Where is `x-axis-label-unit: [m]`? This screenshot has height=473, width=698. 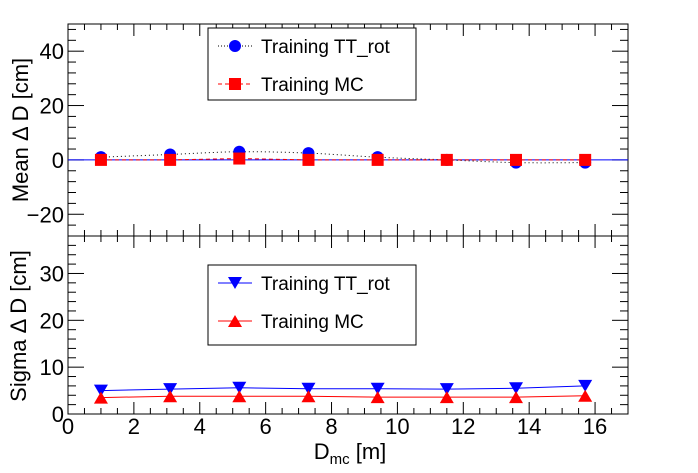
x-axis-label-unit: [m] is located at coordinates (368, 451).